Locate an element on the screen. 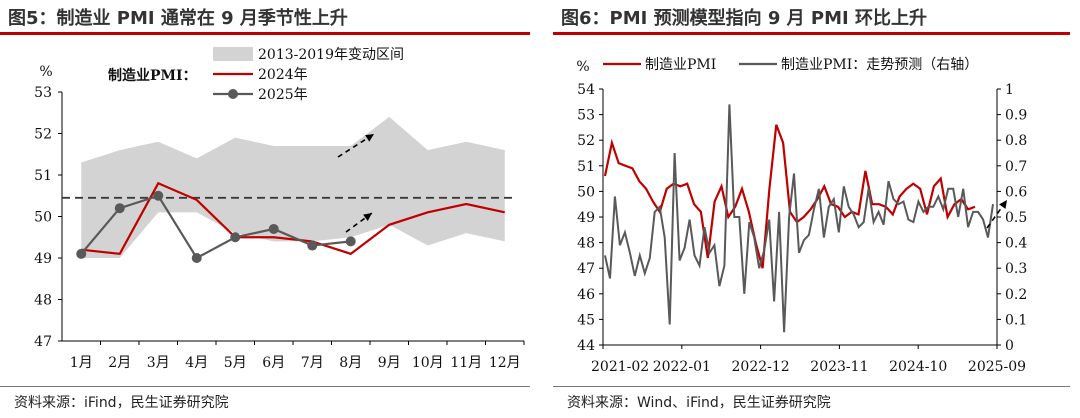  y-tick-label-right: 0.2 is located at coordinates (1016, 295).